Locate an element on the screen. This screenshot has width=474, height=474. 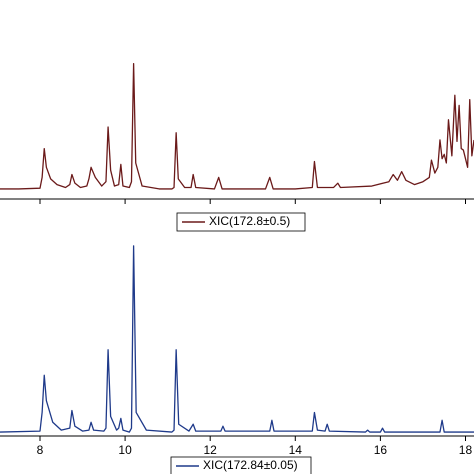
x-tick-label: 10 is located at coordinates (125, 450).